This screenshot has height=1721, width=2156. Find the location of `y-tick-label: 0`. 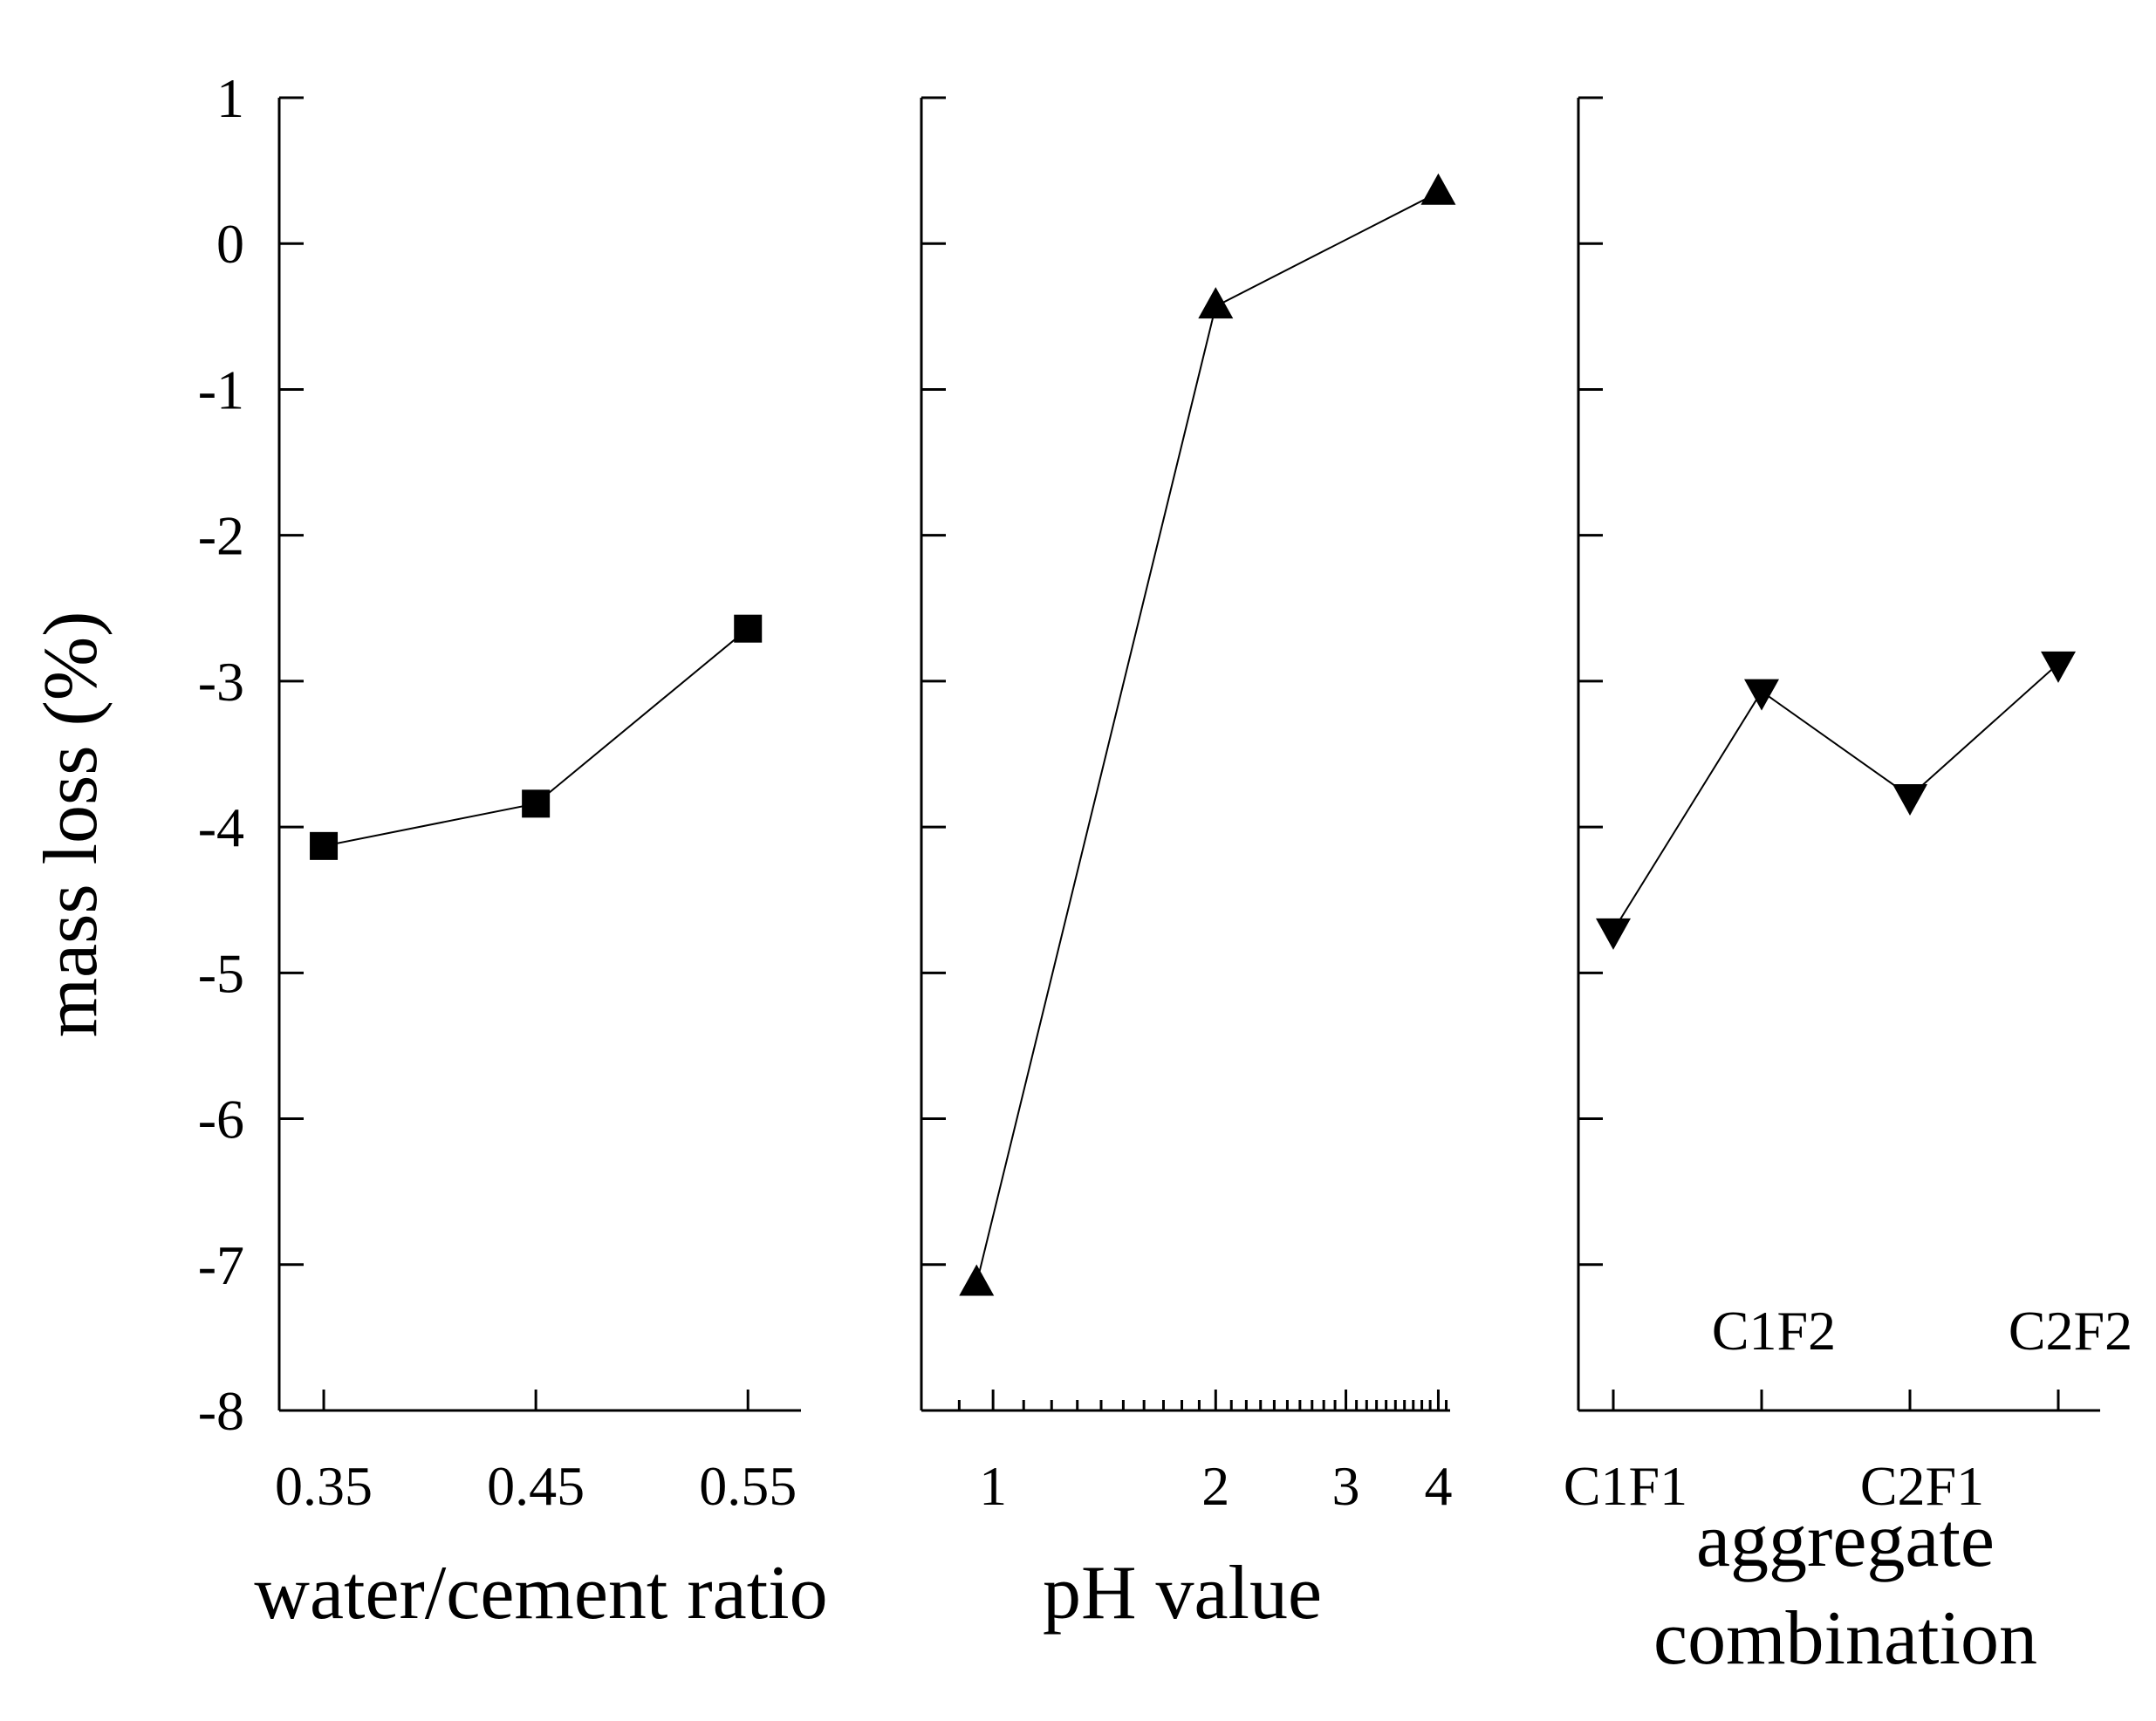

y-tick-label: 0 is located at coordinates (230, 244).